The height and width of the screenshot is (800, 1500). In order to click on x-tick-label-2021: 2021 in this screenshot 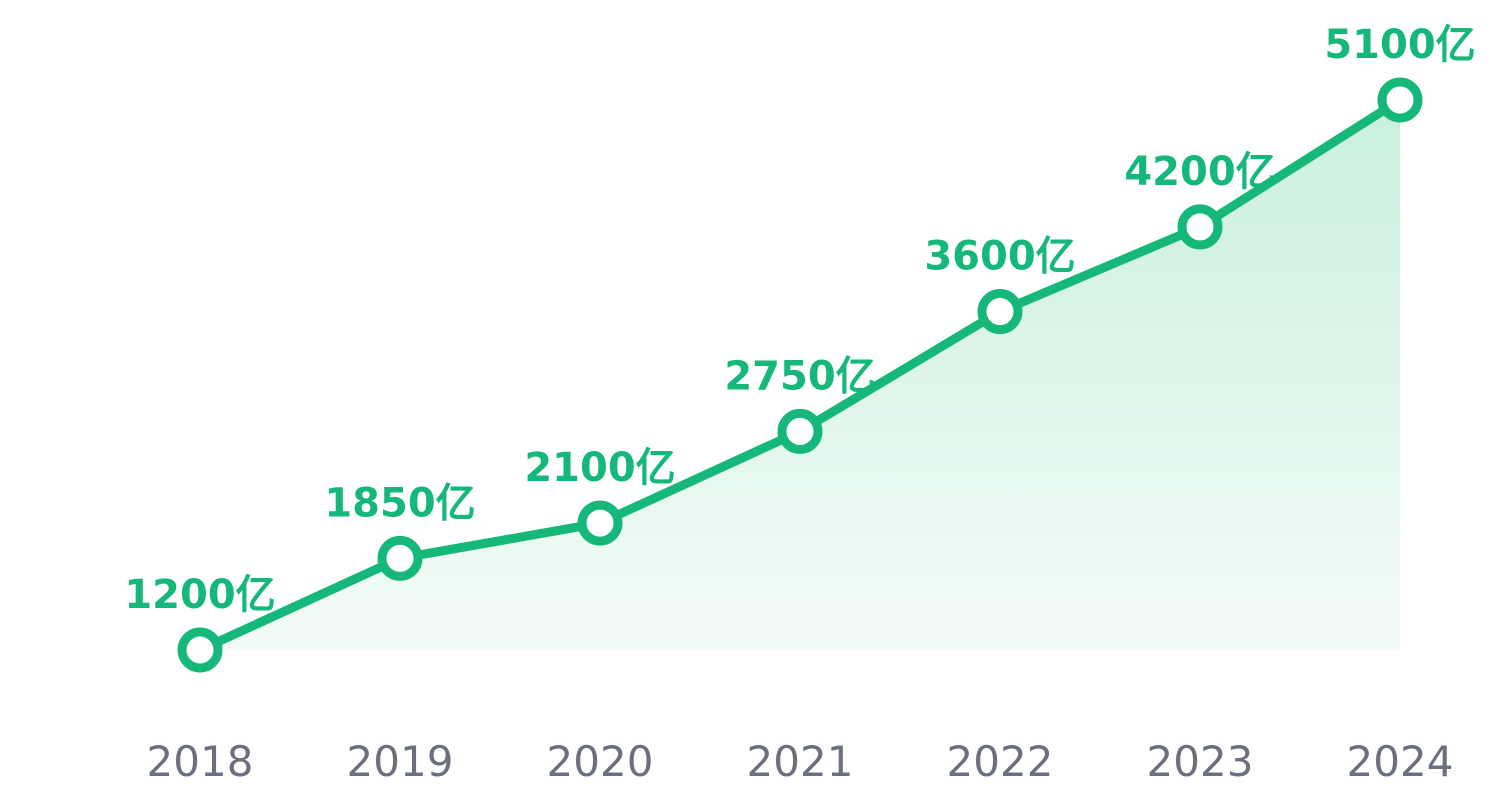, I will do `click(800, 761)`.